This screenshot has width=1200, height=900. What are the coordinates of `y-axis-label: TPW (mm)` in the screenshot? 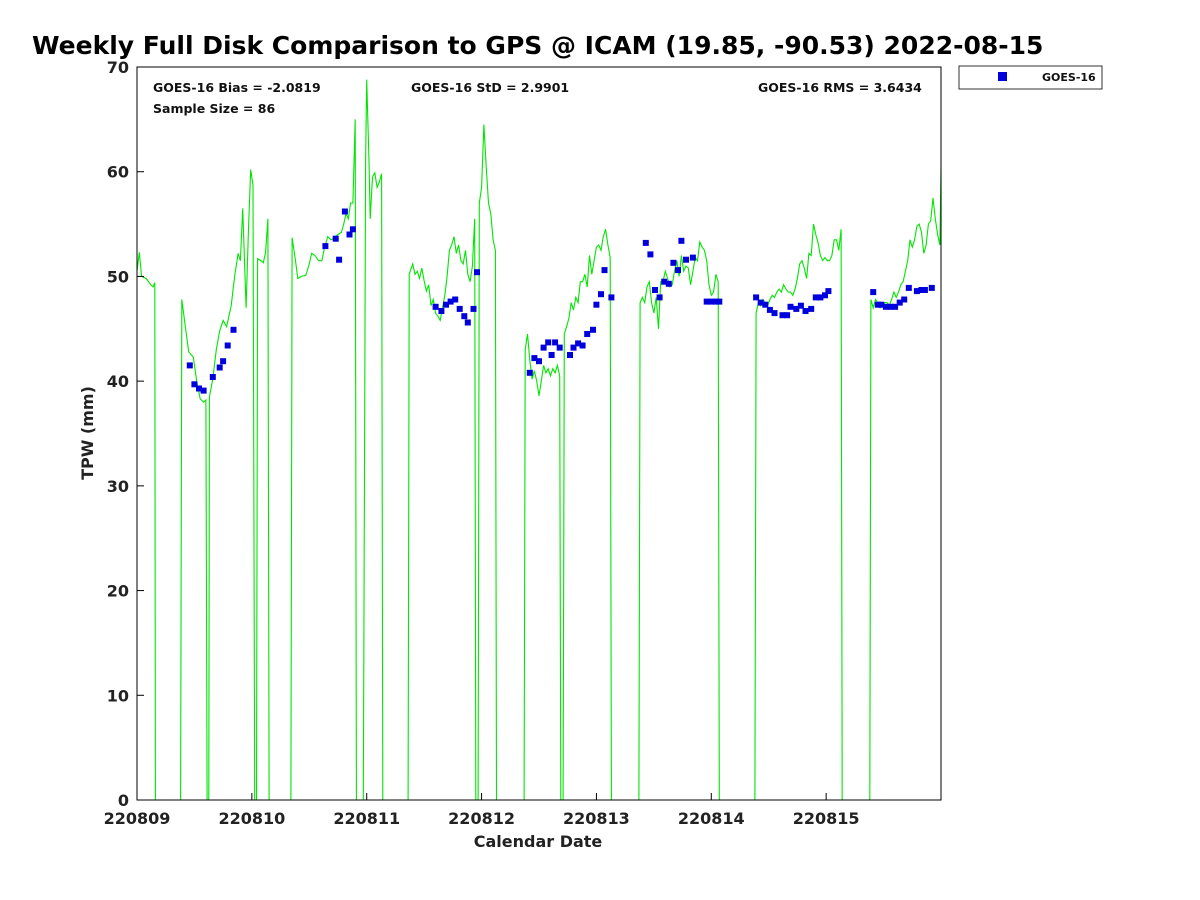 It's located at (87, 433).